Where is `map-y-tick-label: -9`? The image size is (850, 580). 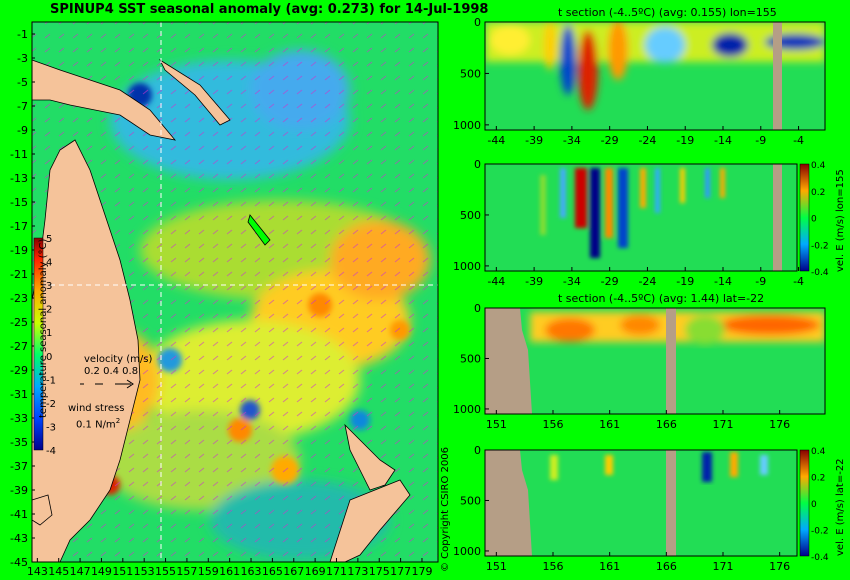 map-y-tick-label: -9 is located at coordinates (22, 130).